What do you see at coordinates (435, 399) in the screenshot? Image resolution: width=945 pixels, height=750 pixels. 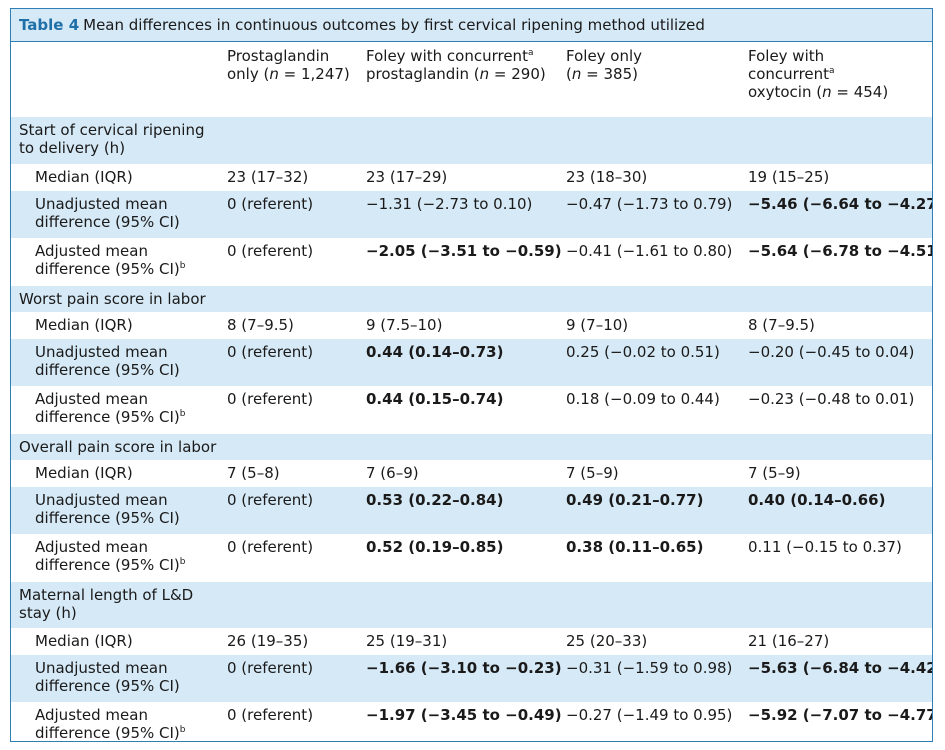 I see `table-cell: 0.44 (0.15–0.74)` at bounding box center [435, 399].